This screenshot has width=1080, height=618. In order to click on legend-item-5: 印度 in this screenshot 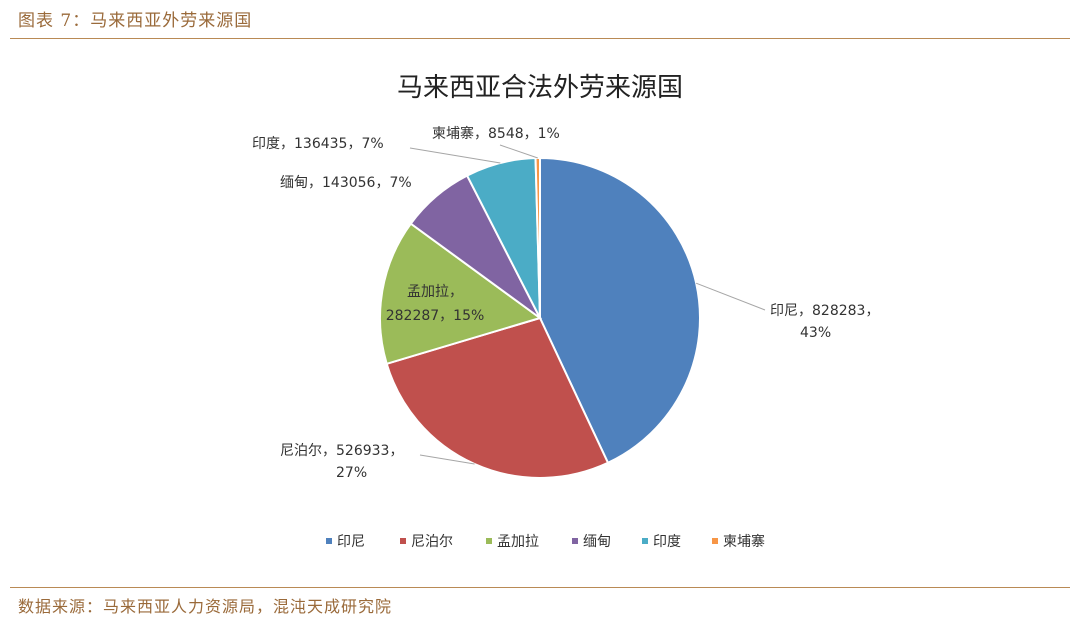, I will do `click(661, 542)`.